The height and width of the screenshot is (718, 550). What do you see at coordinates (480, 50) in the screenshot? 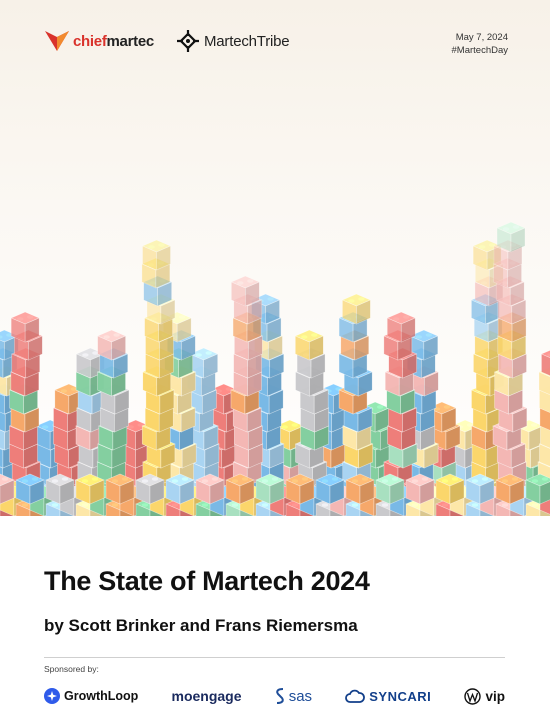
I see `hashtag: #MartechDay` at bounding box center [480, 50].